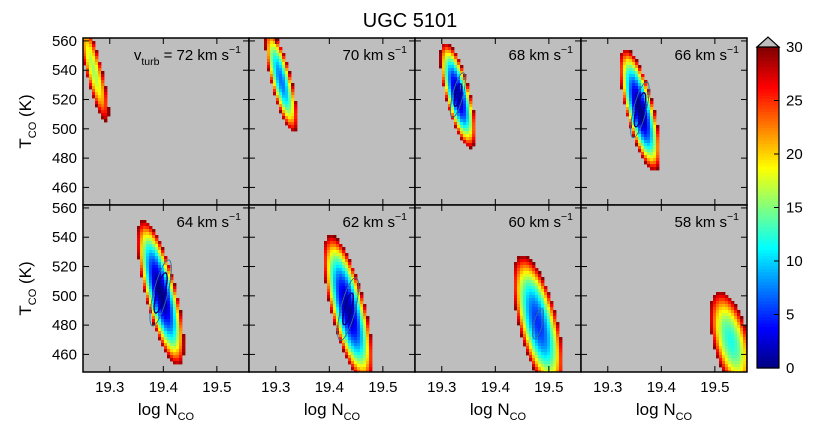  I want to click on colorbar-overflow-triangle, so click(768, 42).